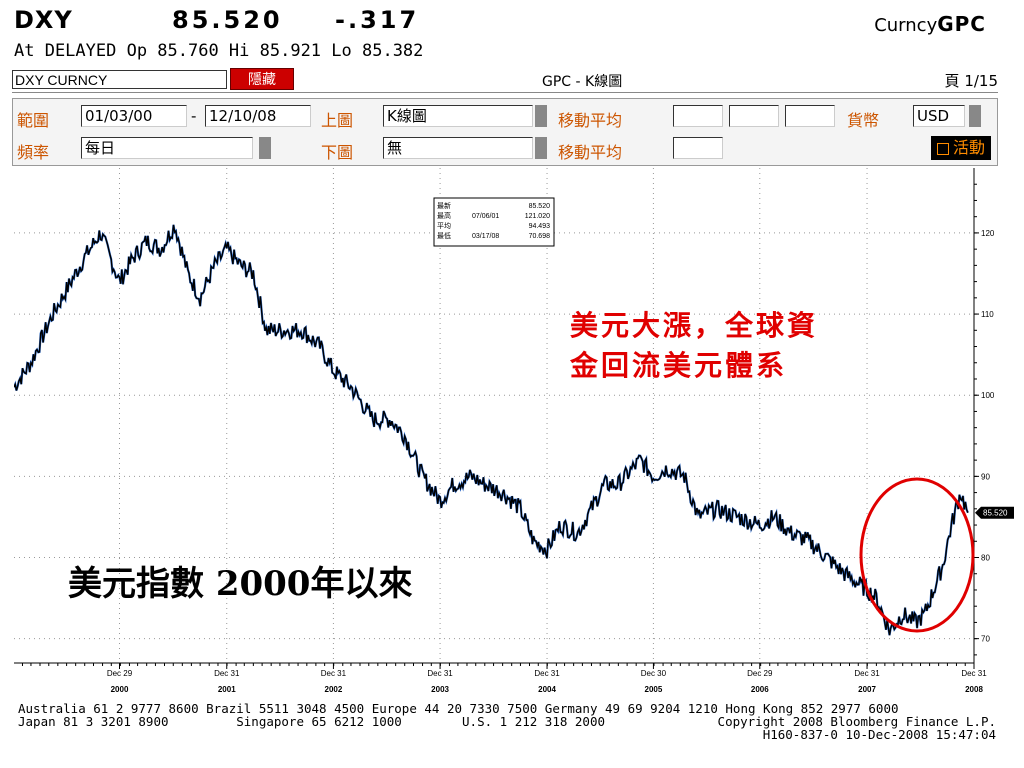 This screenshot has width=1024, height=768. Describe the element at coordinates (540, 236) in the screenshot. I see `stats-value: 70.698` at that location.